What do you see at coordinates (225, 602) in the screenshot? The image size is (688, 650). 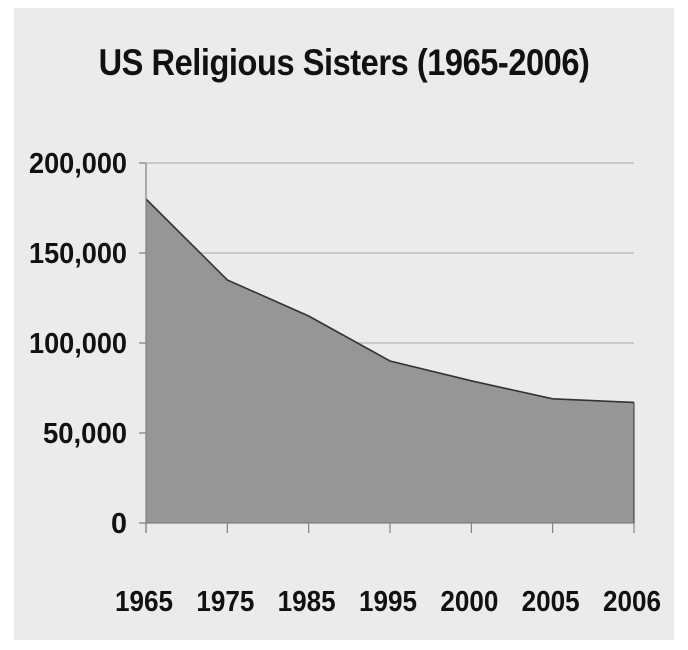 I see `x-tick-label: 1975` at bounding box center [225, 602].